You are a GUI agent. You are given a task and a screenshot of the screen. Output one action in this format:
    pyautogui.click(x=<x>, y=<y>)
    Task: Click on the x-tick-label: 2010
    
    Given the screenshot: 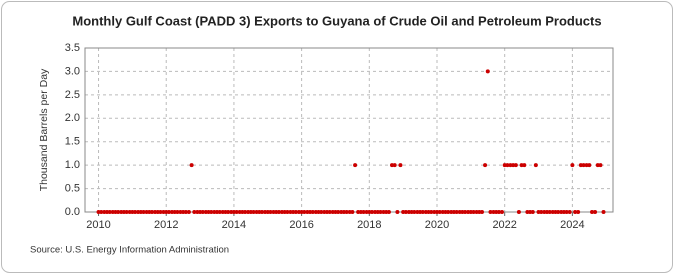 What is the action you would take?
    pyautogui.click(x=98, y=225)
    